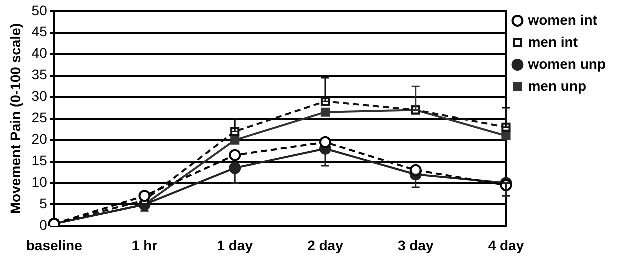 The image size is (620, 271). I want to click on y-tick-label: 40, so click(40, 53).